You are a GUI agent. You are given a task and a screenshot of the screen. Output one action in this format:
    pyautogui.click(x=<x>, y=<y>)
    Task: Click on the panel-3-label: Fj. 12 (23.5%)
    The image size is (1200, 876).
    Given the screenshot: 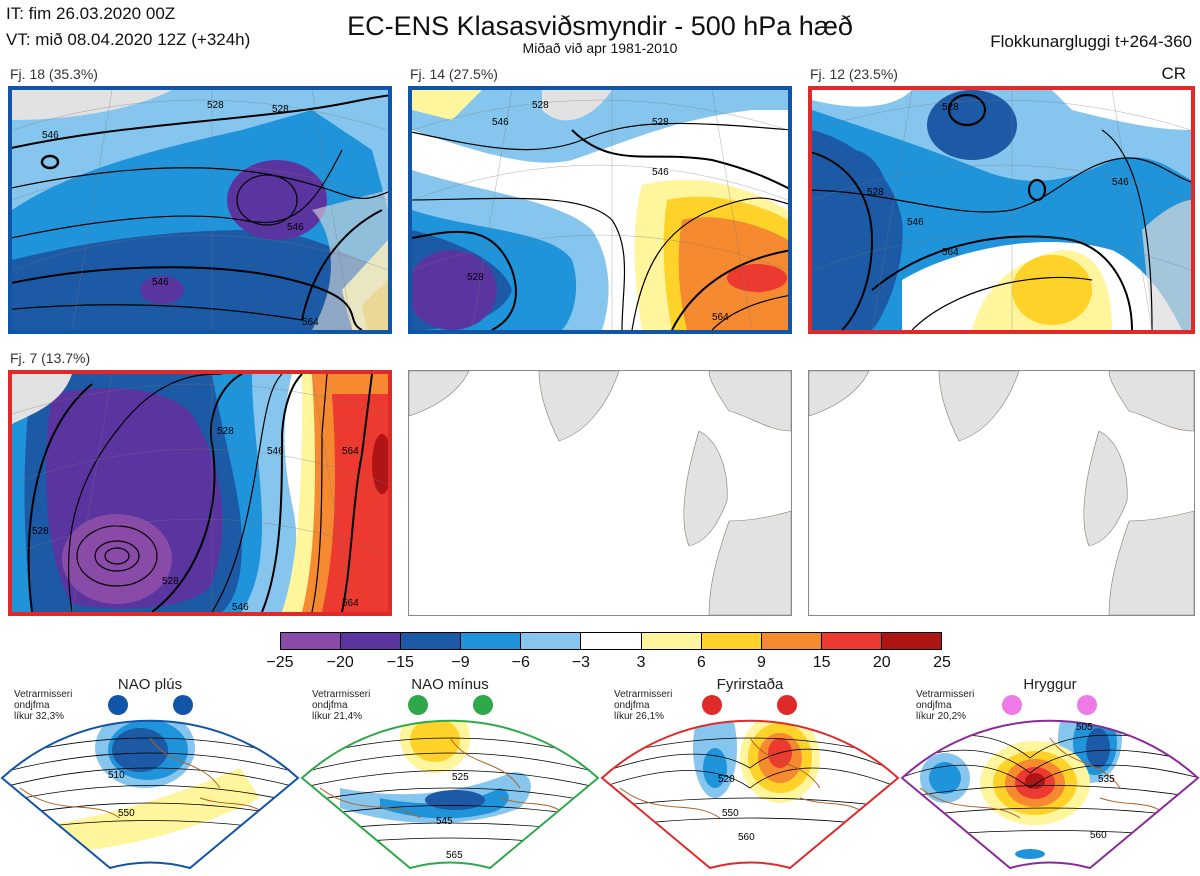 What is the action you would take?
    pyautogui.click(x=854, y=74)
    